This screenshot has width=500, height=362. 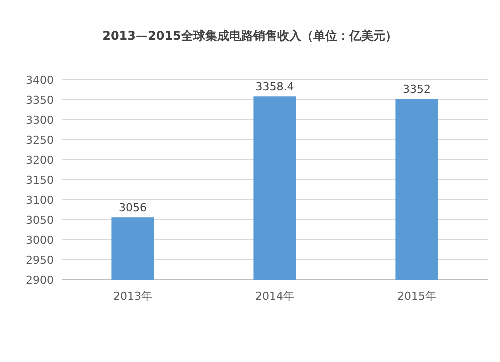 I want to click on y-tick-label: 3100, so click(x=40, y=200).